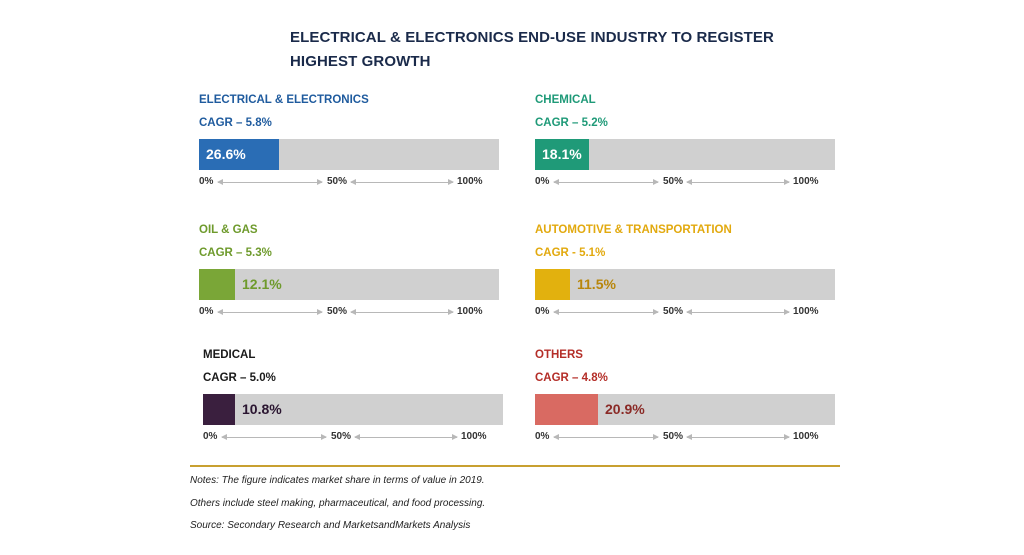 This screenshot has height=555, width=1024. What do you see at coordinates (349, 154) in the screenshot?
I see `bar-track: 26.6%` at bounding box center [349, 154].